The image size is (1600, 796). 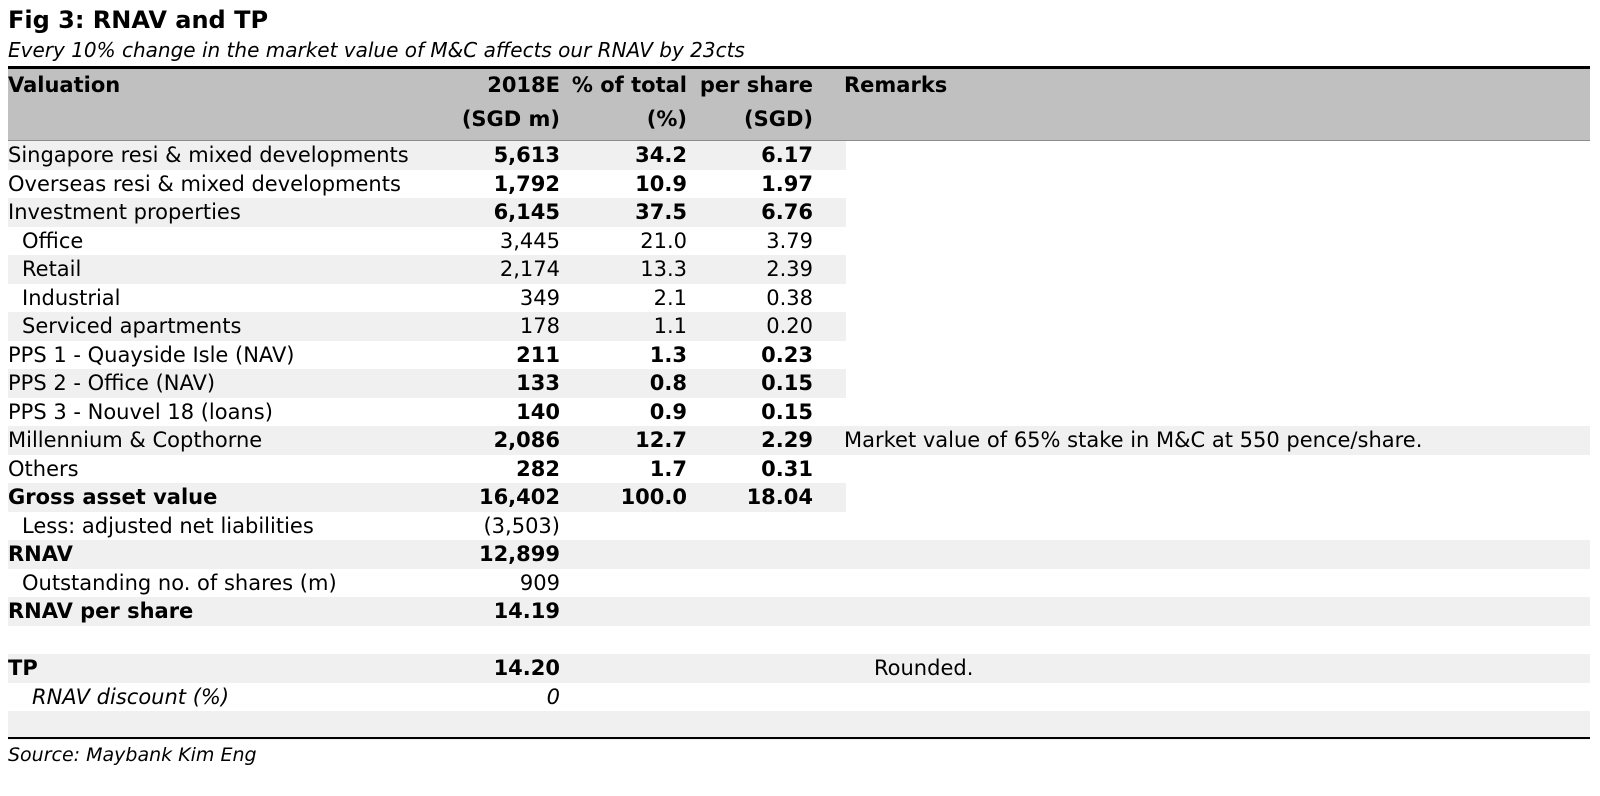 I want to click on row-value: 1,792, so click(x=526, y=183).